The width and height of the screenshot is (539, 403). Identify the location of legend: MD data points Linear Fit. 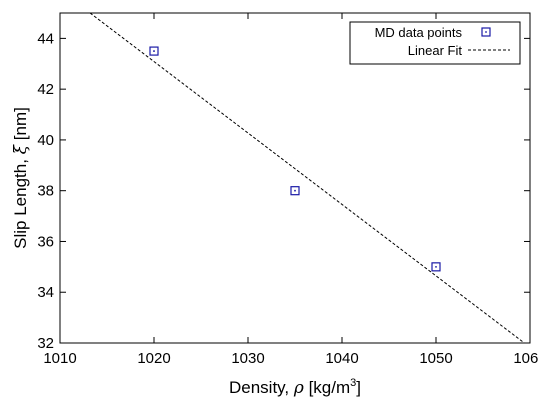
(435, 43).